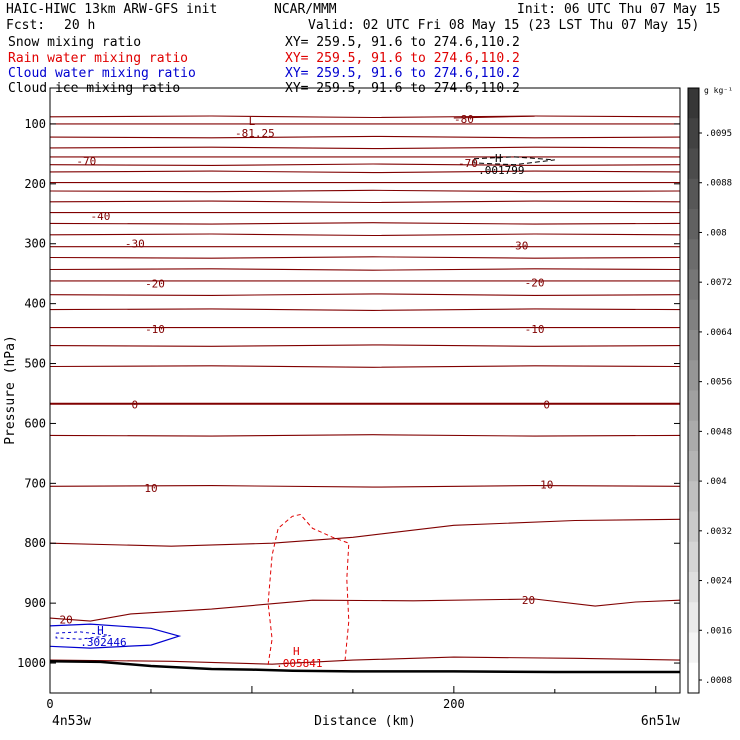  What do you see at coordinates (101, 216) in the screenshot?
I see `temperature-label: -40` at bounding box center [101, 216].